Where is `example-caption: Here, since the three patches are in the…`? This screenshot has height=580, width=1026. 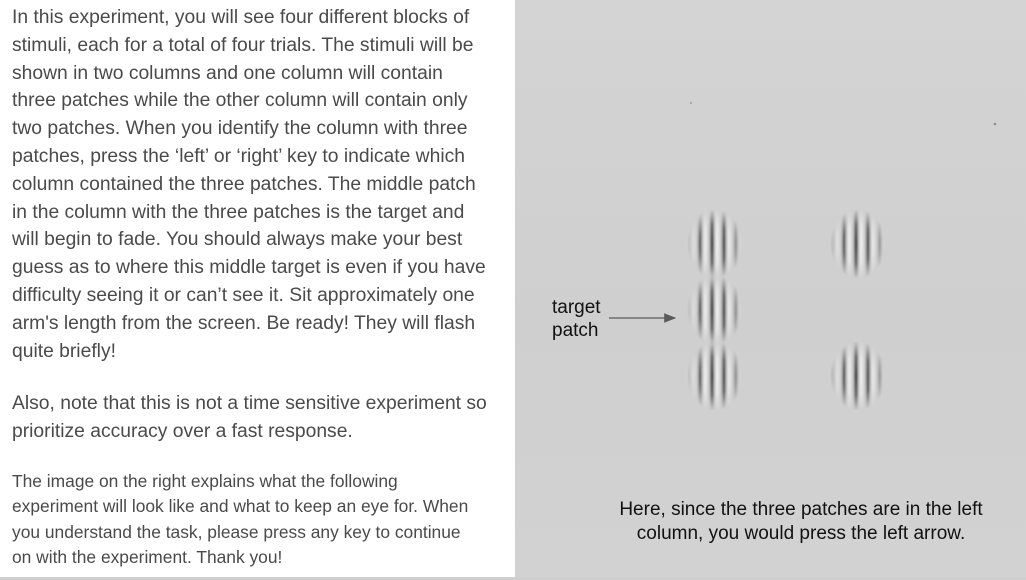 example-caption: Here, since the three patches are in the… is located at coordinates (801, 521).